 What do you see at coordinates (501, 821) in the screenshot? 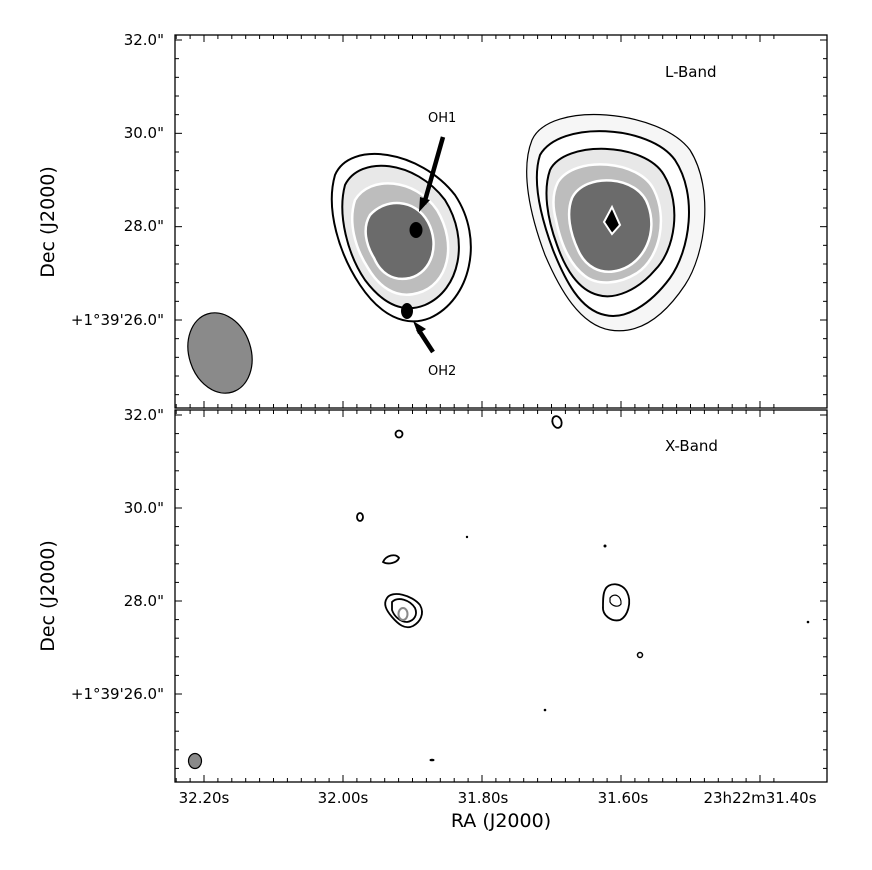
I see `x-axis-title: RA (J2000)` at bounding box center [501, 821].